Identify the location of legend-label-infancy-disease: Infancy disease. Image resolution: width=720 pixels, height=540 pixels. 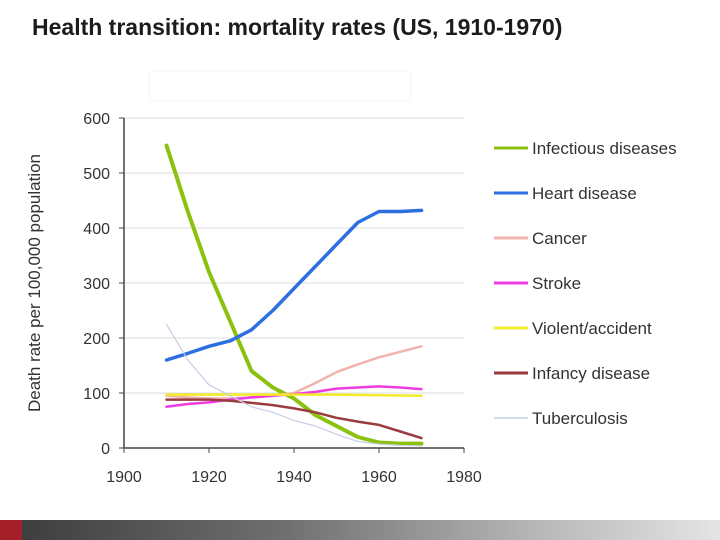
(591, 373).